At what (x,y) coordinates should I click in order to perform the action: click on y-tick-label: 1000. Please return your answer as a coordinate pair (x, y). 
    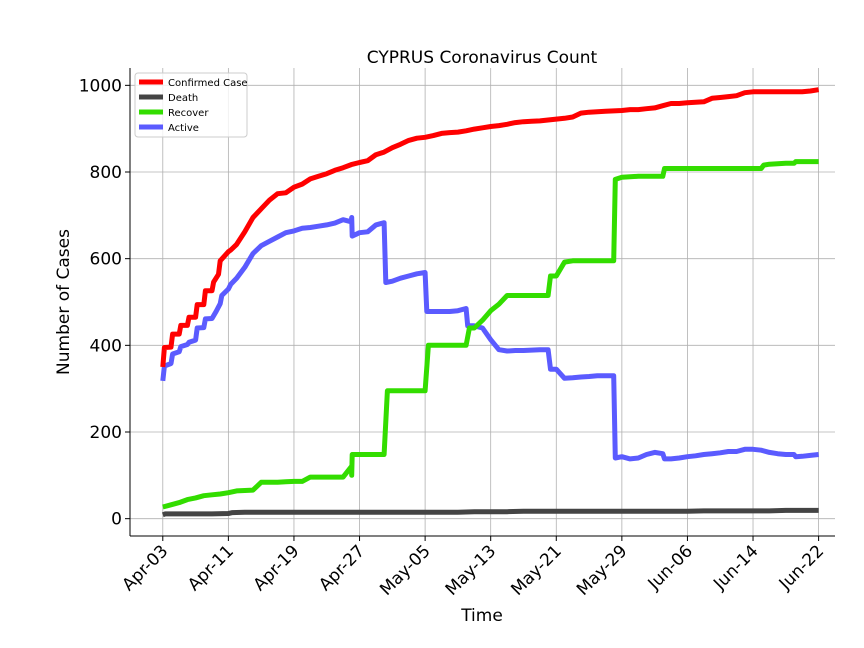
    Looking at the image, I should click on (100, 86).